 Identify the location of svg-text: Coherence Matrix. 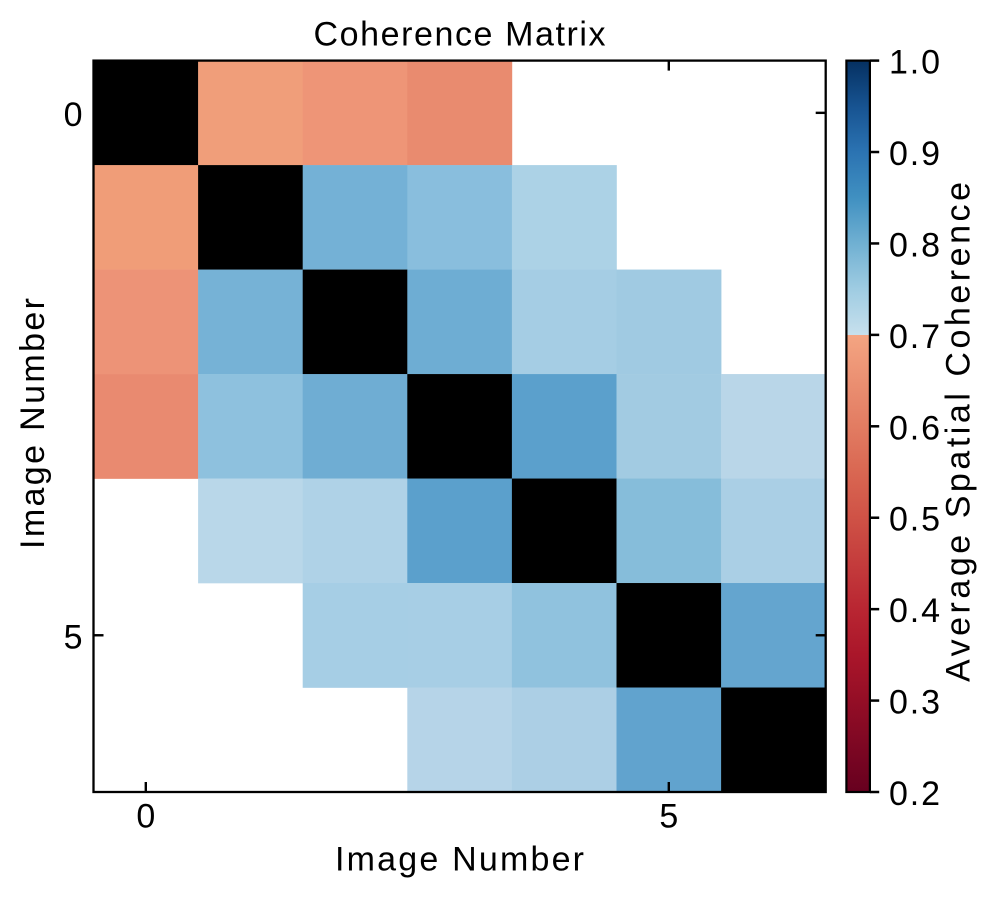
(460, 35).